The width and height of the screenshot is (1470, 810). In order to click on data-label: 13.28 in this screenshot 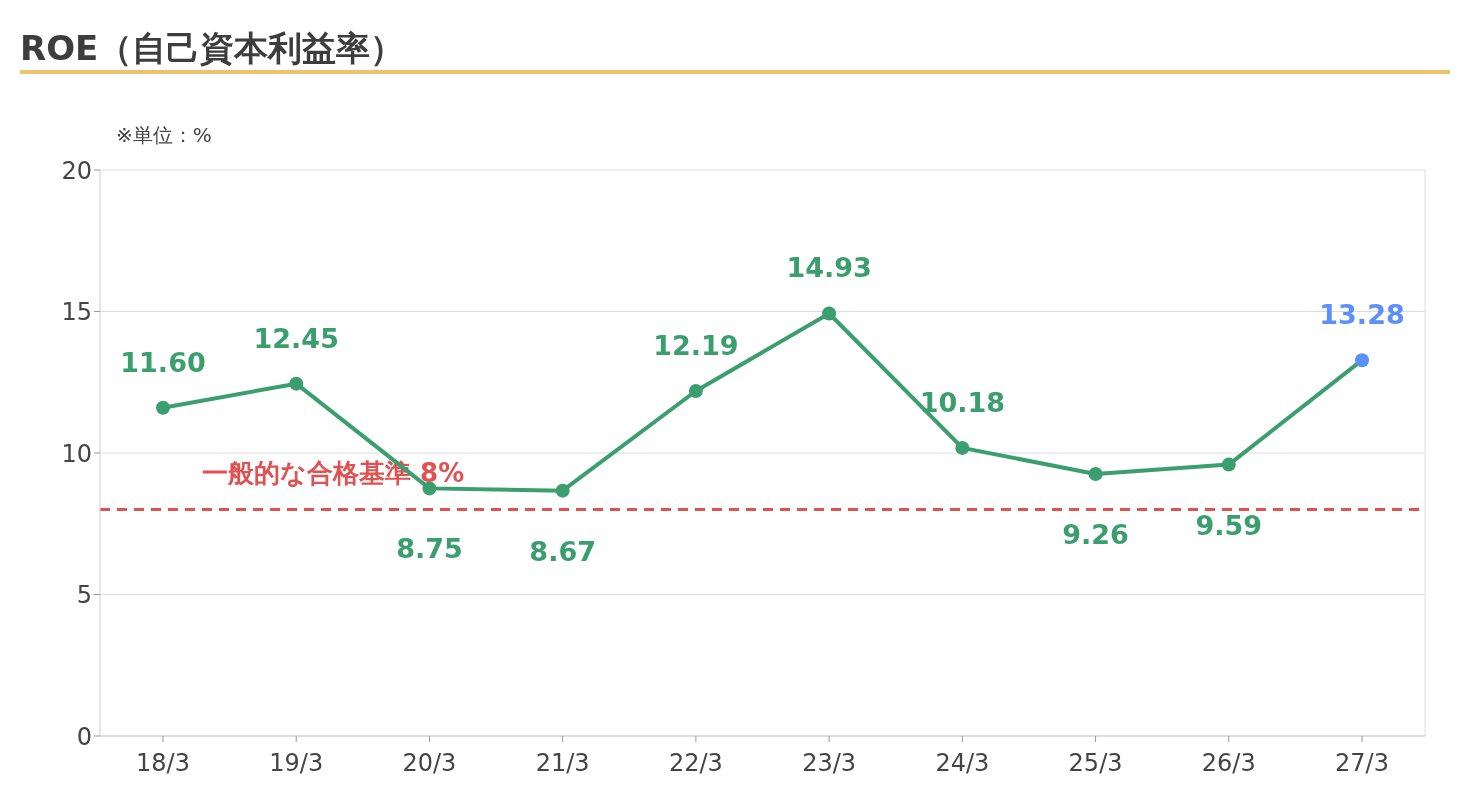, I will do `click(1362, 315)`.